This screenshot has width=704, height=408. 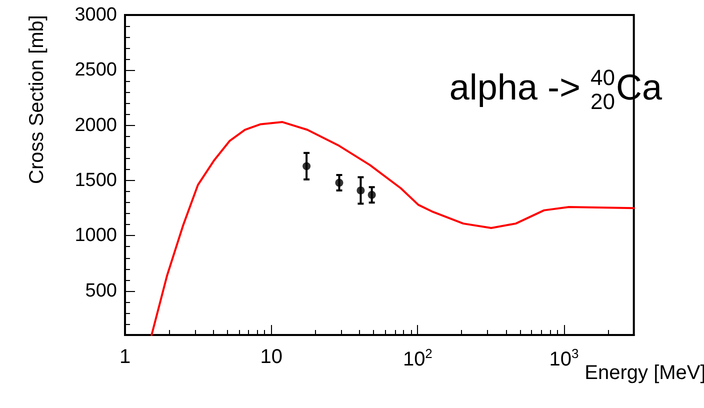 What do you see at coordinates (95, 181) in the screenshot?
I see `y-tick-label: 1500` at bounding box center [95, 181].